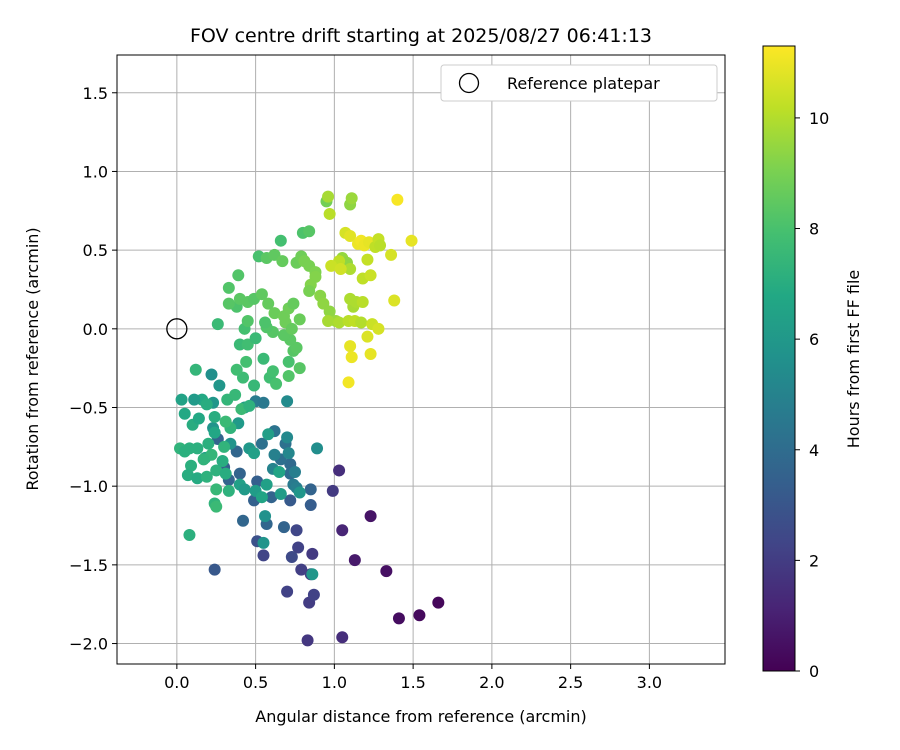 The image size is (900, 750). Describe the element at coordinates (649, 682) in the screenshot. I see `x-tick-label: 3.0` at that location.